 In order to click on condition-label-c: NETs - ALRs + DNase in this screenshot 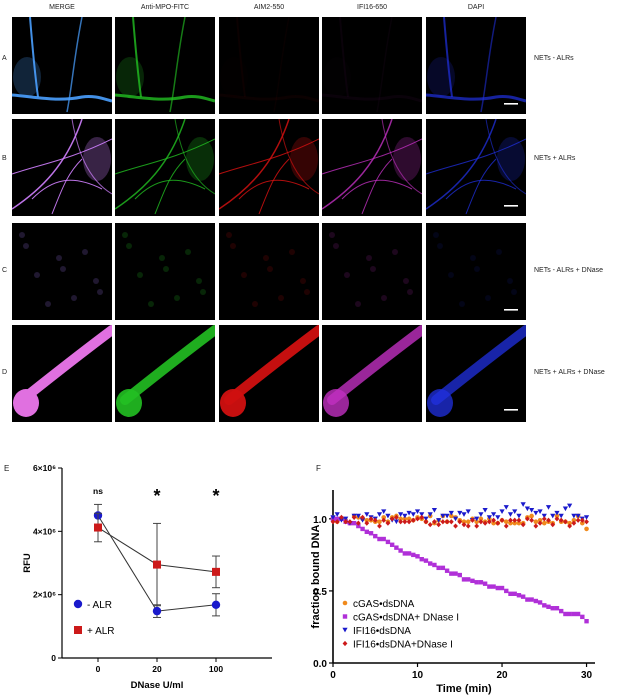, I will do `click(569, 270)`.